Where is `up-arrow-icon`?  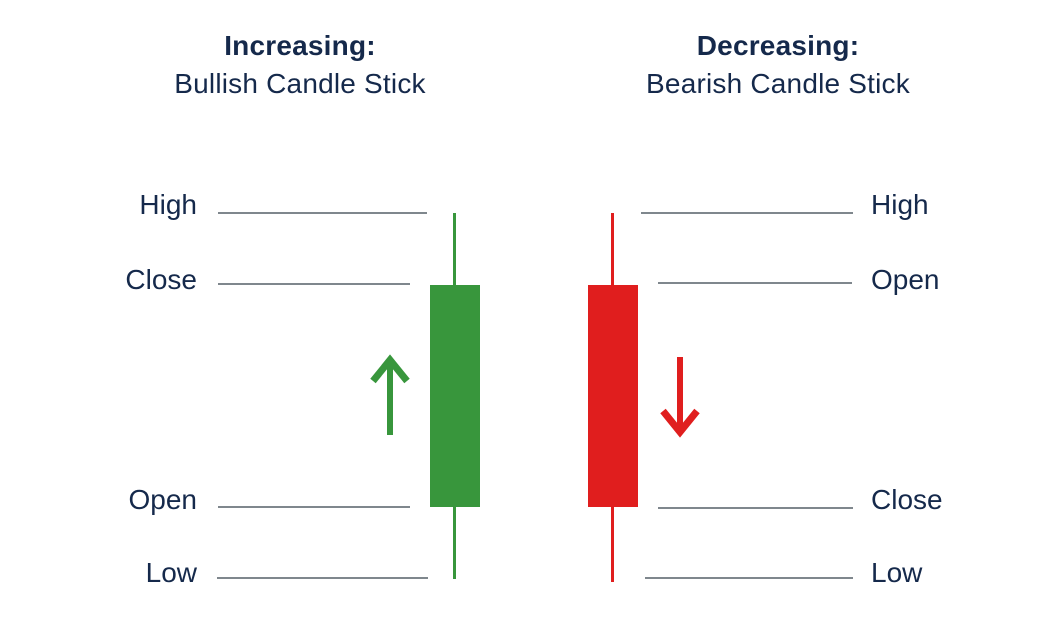
up-arrow-icon is located at coordinates (390, 396).